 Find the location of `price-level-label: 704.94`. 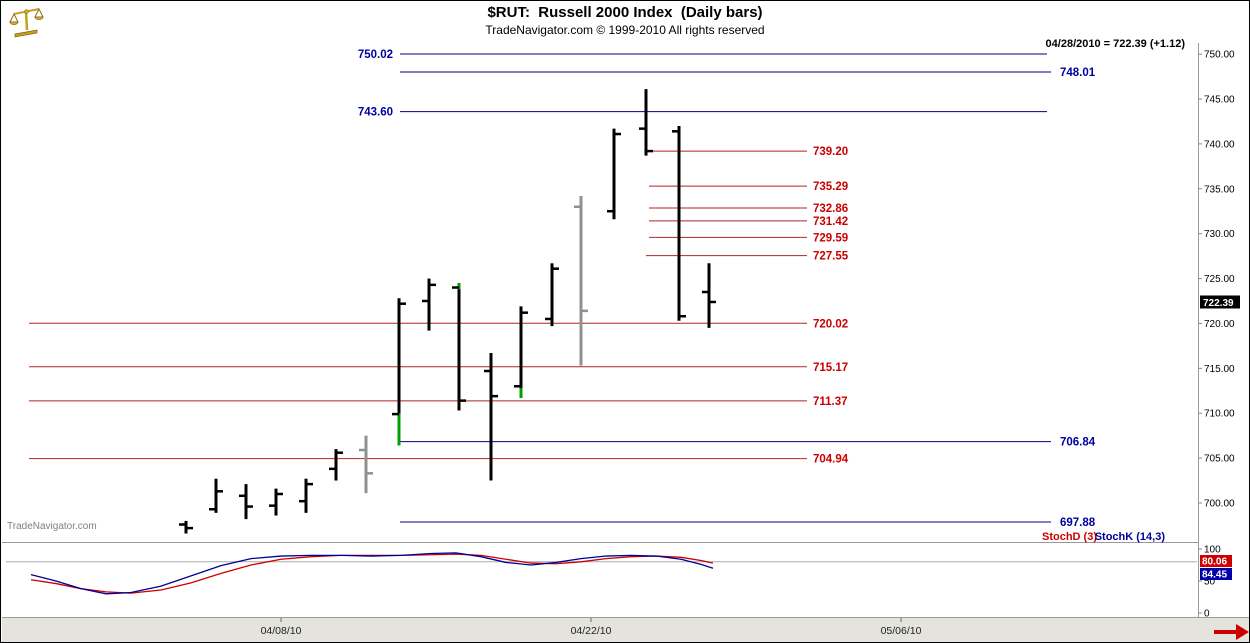

price-level-label: 704.94 is located at coordinates (831, 460).